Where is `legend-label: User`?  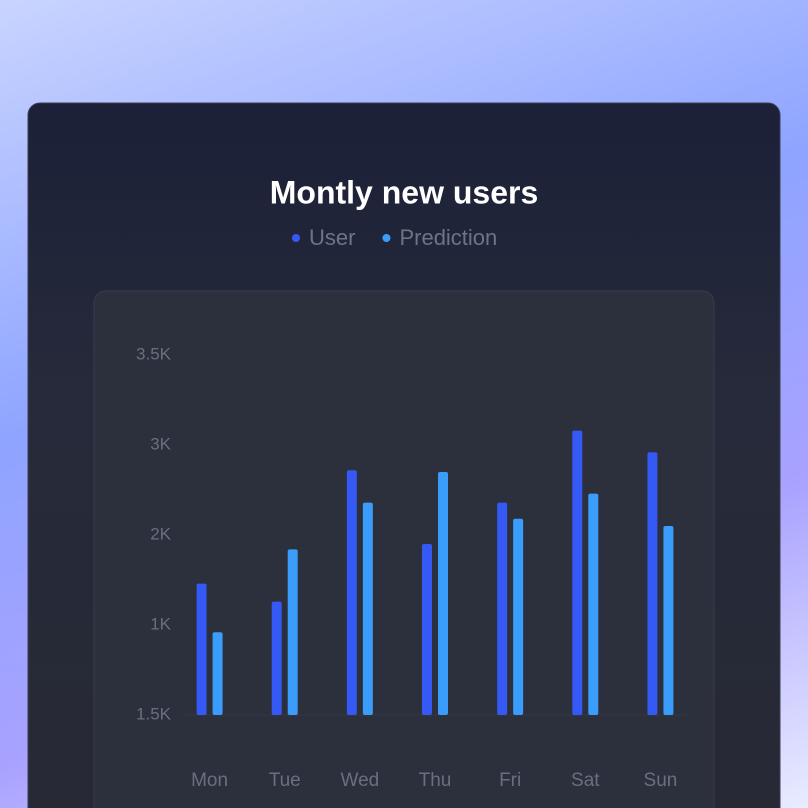 legend-label: User is located at coordinates (332, 237).